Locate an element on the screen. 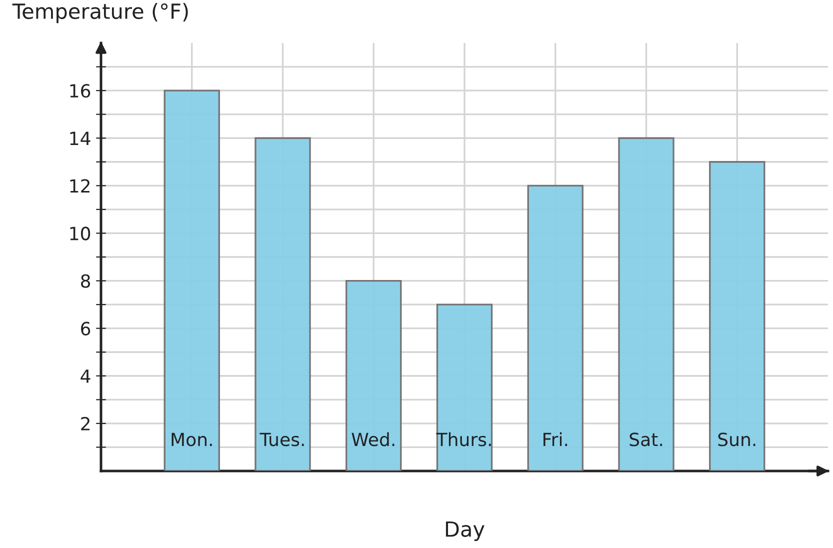 This screenshot has width=833, height=548. y-tick-label: 2 is located at coordinates (85, 423).